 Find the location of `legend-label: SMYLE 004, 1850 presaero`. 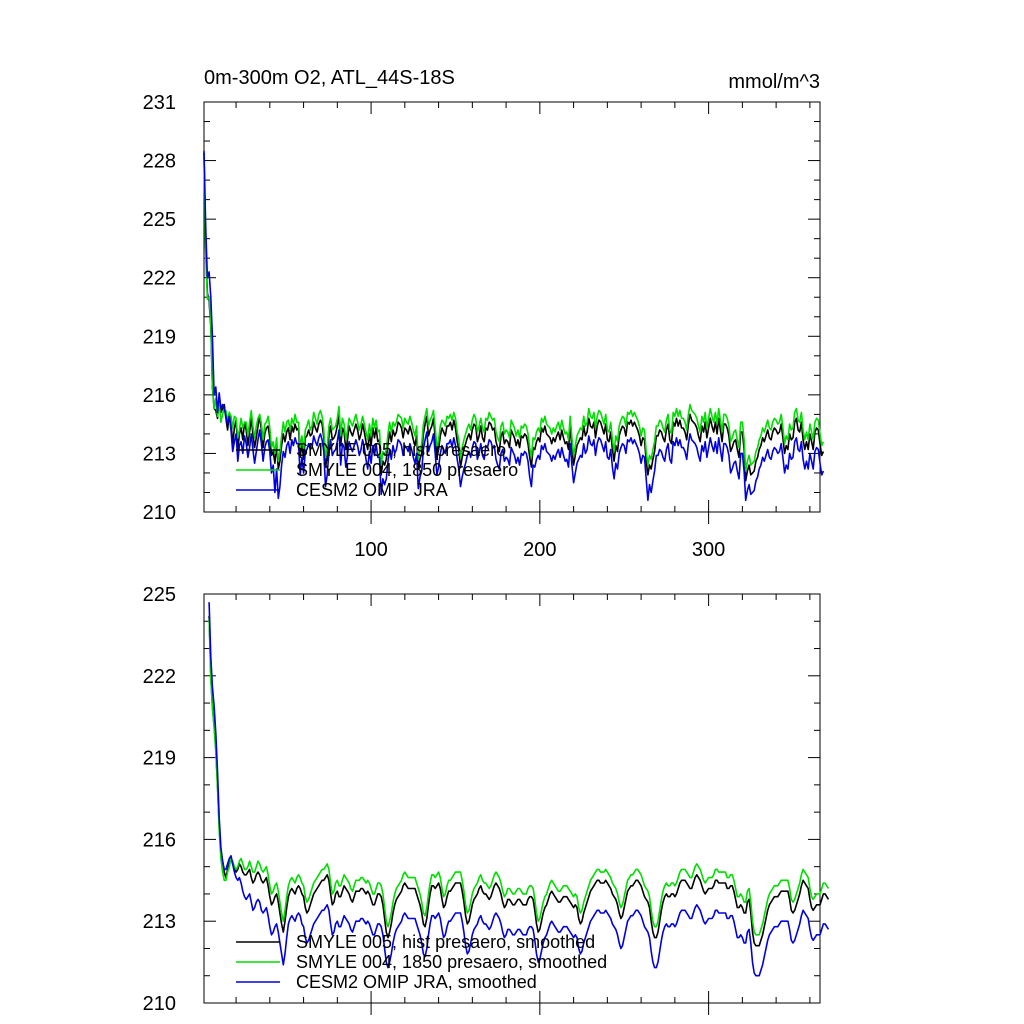

legend-label: SMYLE 004, 1850 presaero is located at coordinates (407, 470).